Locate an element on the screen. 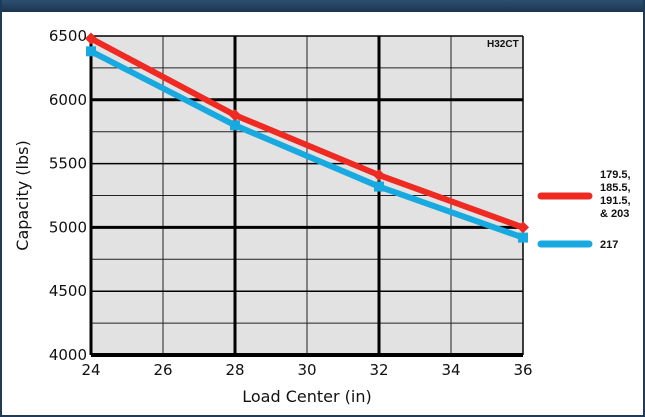 This screenshot has width=645, height=417. x-tick-label: 28 is located at coordinates (234, 370).